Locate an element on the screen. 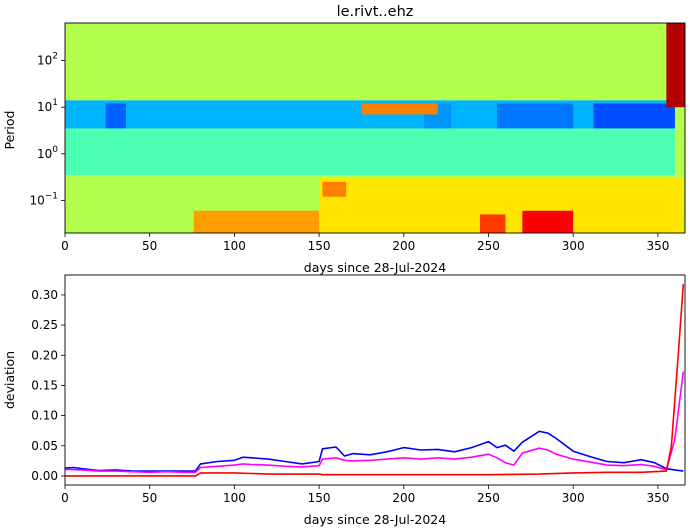 The height and width of the screenshot is (531, 690). deviation-x-tick-label: 50 is located at coordinates (149, 498).